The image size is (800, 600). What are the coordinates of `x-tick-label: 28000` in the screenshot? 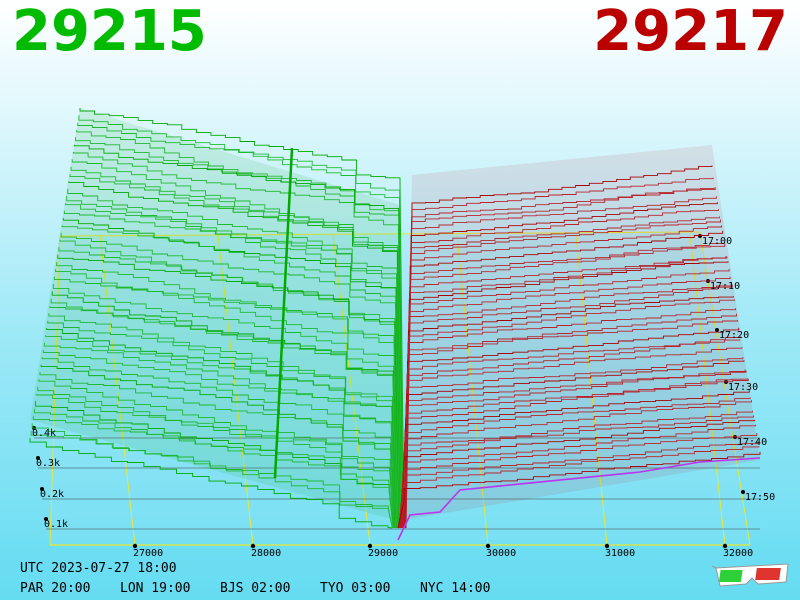 It's located at (266, 553).